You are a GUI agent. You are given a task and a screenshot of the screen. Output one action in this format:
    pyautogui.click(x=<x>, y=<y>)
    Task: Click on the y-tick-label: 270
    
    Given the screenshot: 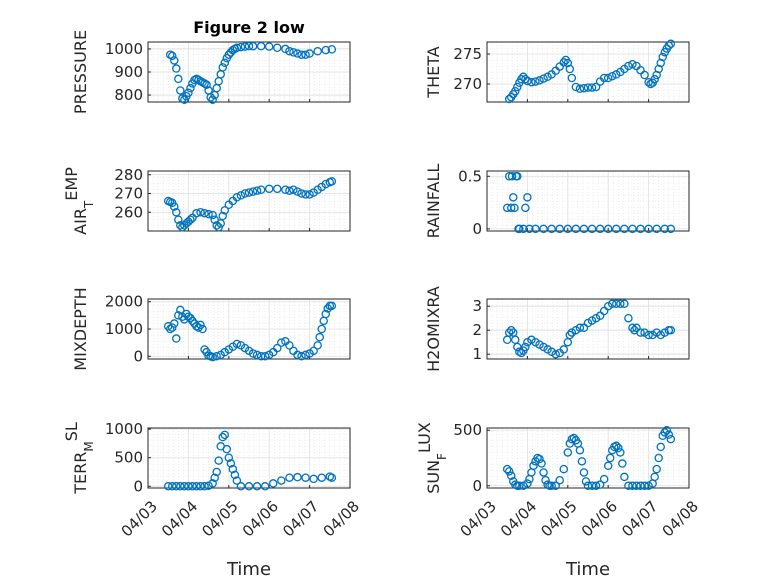 What is the action you would take?
    pyautogui.click(x=467, y=84)
    